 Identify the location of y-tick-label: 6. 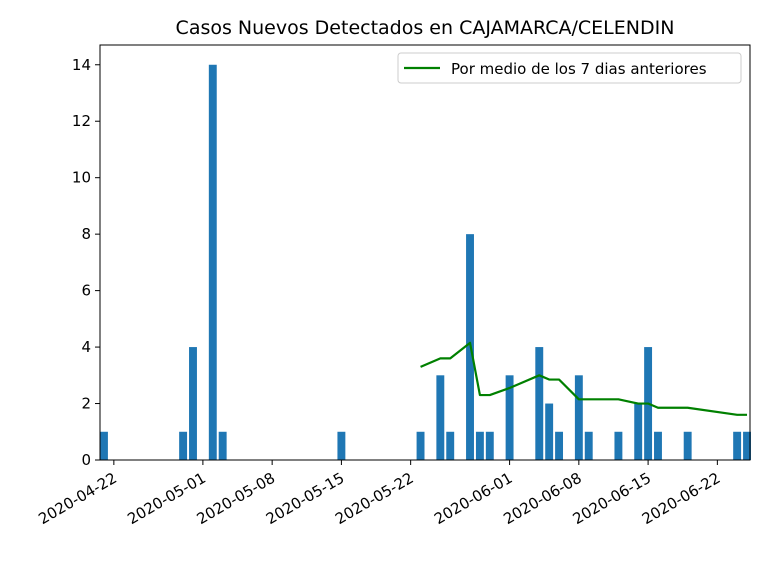
(86, 291).